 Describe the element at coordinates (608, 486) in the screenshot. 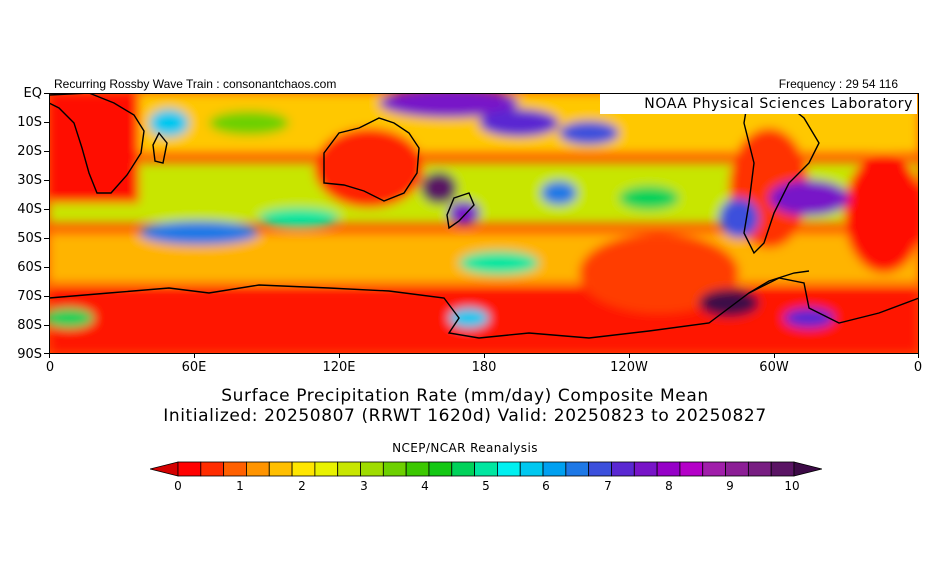

I see `colorbar-label-7: 7` at that location.